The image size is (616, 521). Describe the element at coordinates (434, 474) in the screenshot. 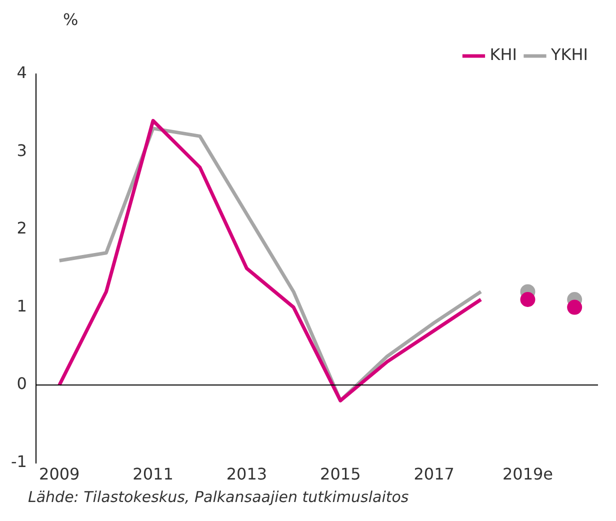

I see `x-tick-label: 2017` at that location.